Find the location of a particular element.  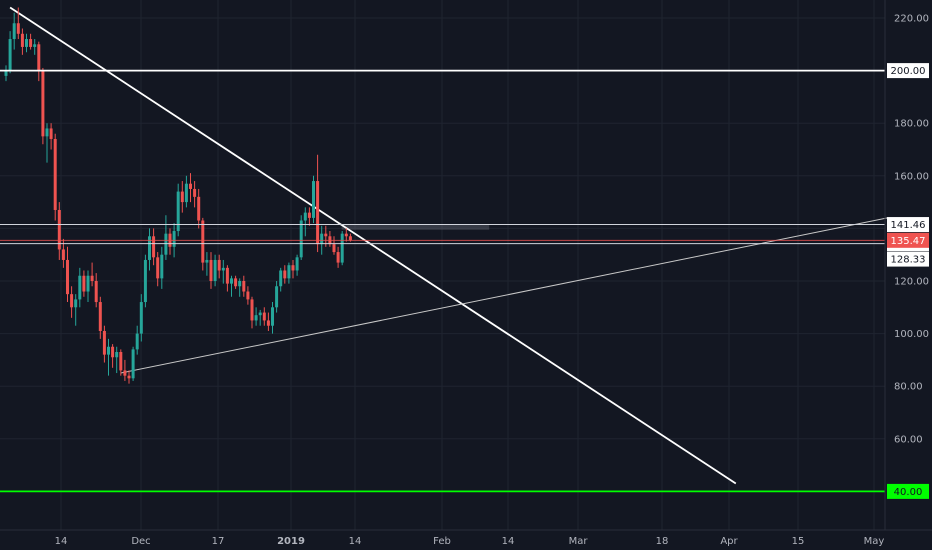

price-tick-label: 220.00 is located at coordinates (911, 19).